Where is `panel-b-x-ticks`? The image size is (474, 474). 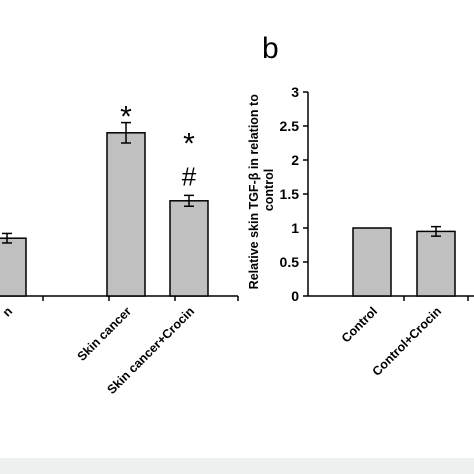
panel-b-x-ticks is located at coordinates (436, 298).